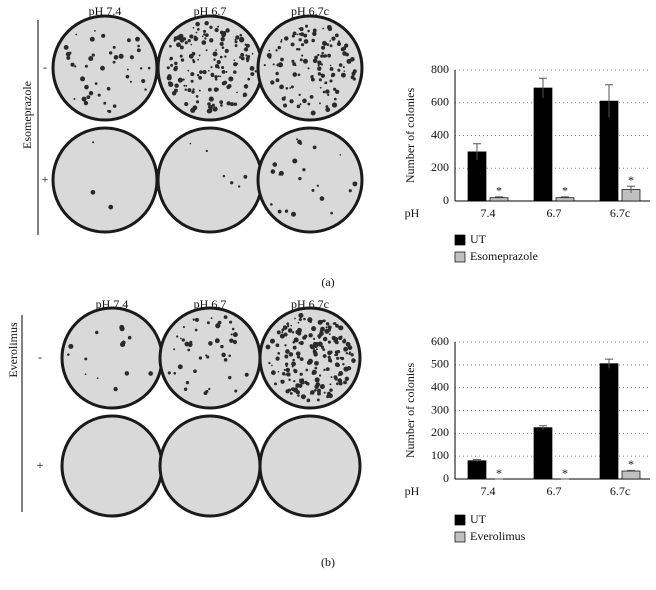  What do you see at coordinates (440, 455) in the screenshot?
I see `y-tick-label: 100` at bounding box center [440, 455].